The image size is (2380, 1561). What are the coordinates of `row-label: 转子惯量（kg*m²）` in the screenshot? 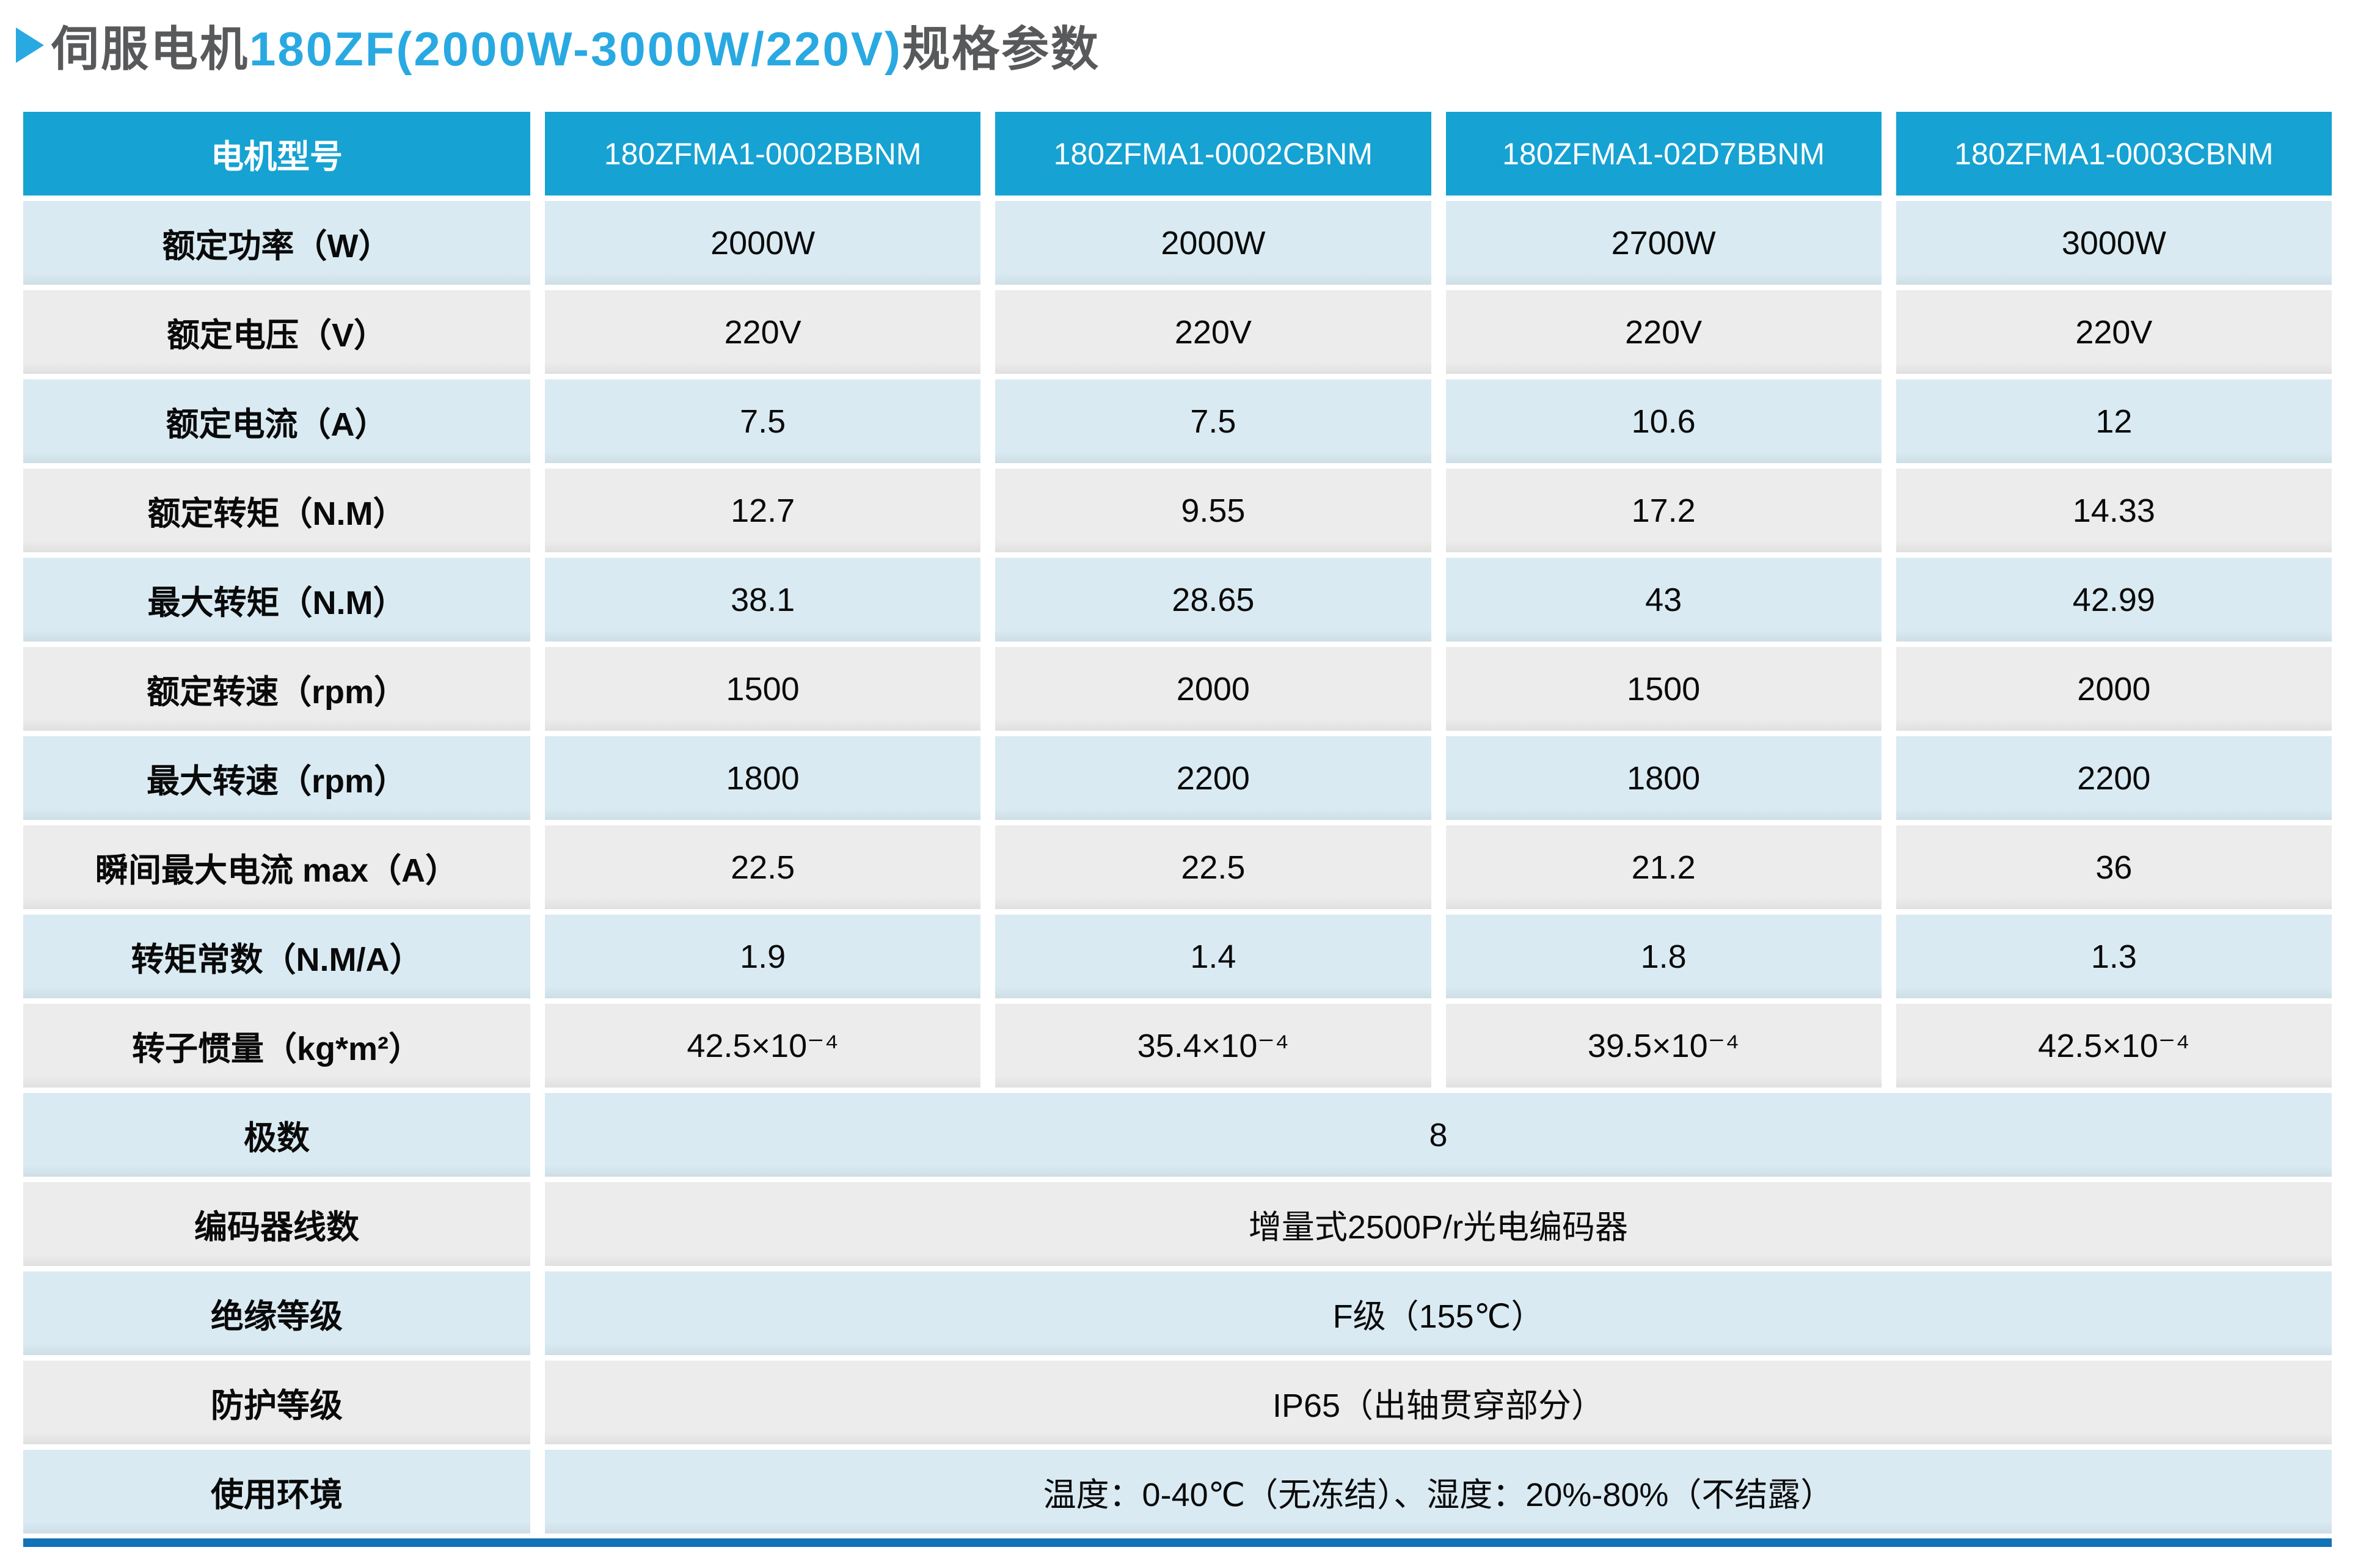 It's located at (276, 1046).